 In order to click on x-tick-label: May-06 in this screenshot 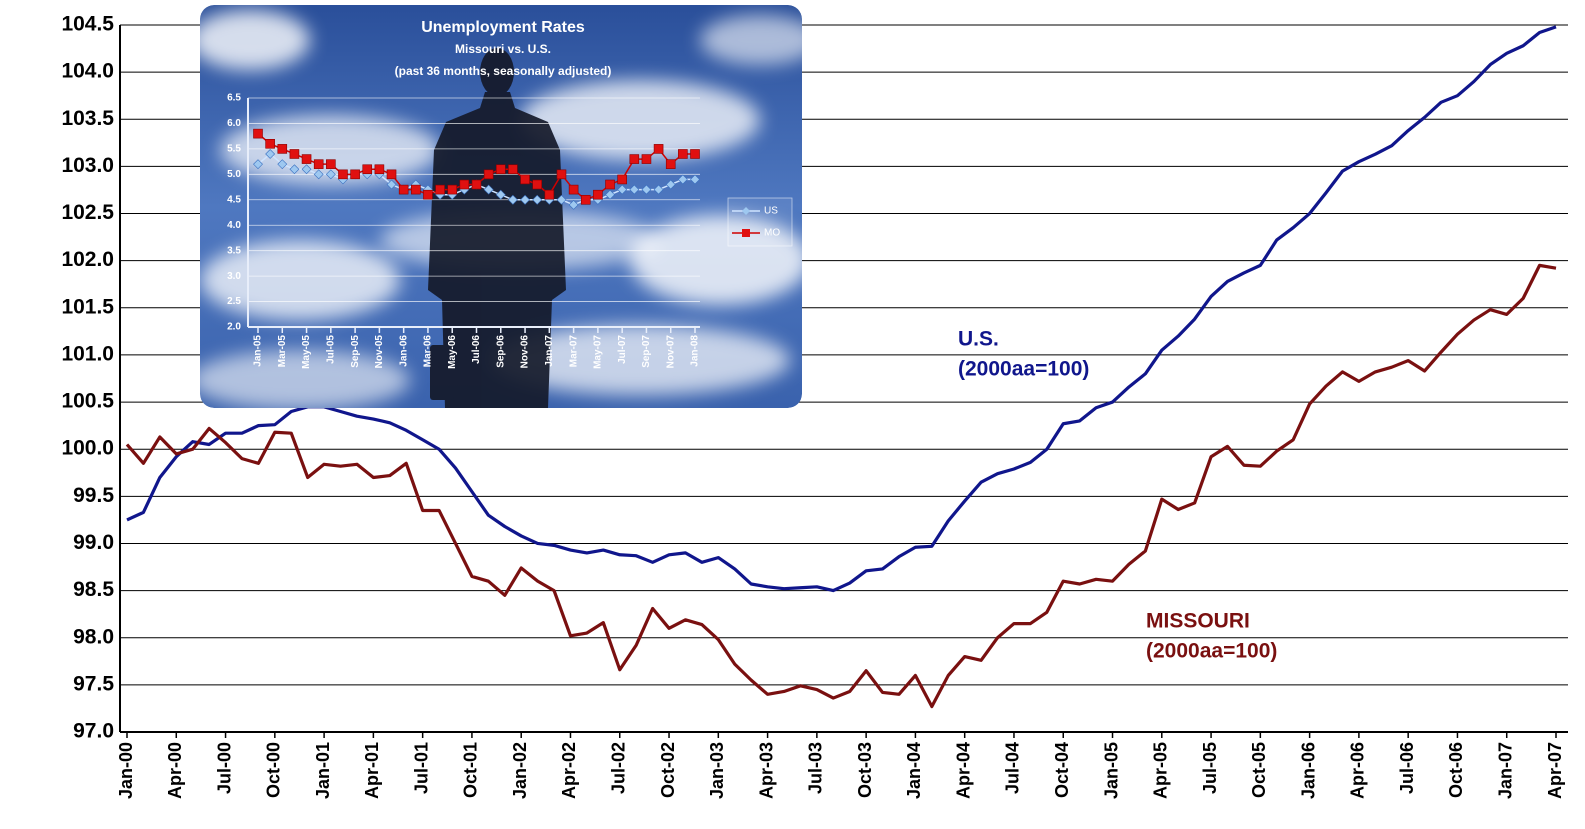, I will do `click(452, 352)`.